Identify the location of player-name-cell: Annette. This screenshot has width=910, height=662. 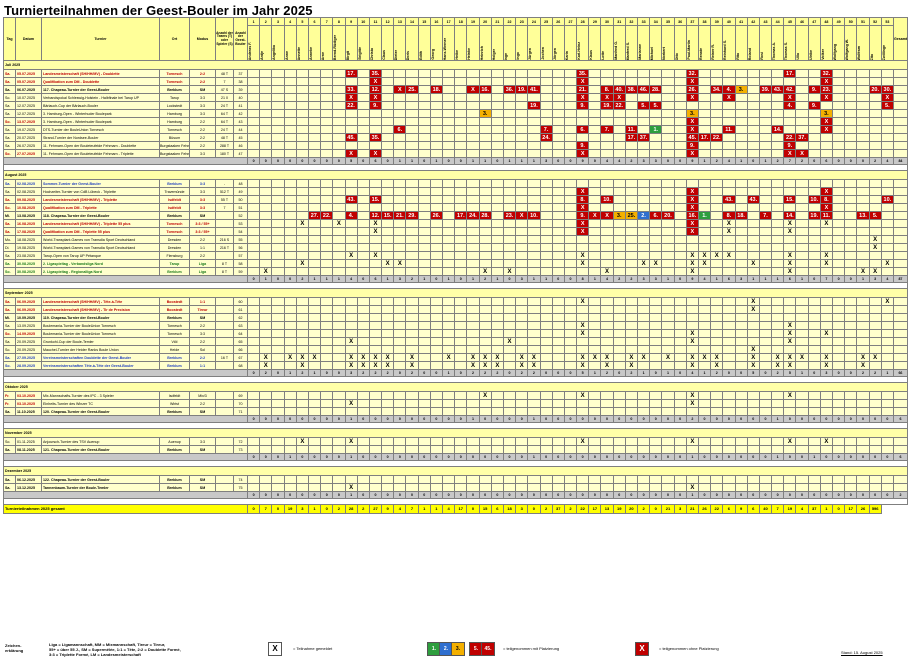
(302, 43).